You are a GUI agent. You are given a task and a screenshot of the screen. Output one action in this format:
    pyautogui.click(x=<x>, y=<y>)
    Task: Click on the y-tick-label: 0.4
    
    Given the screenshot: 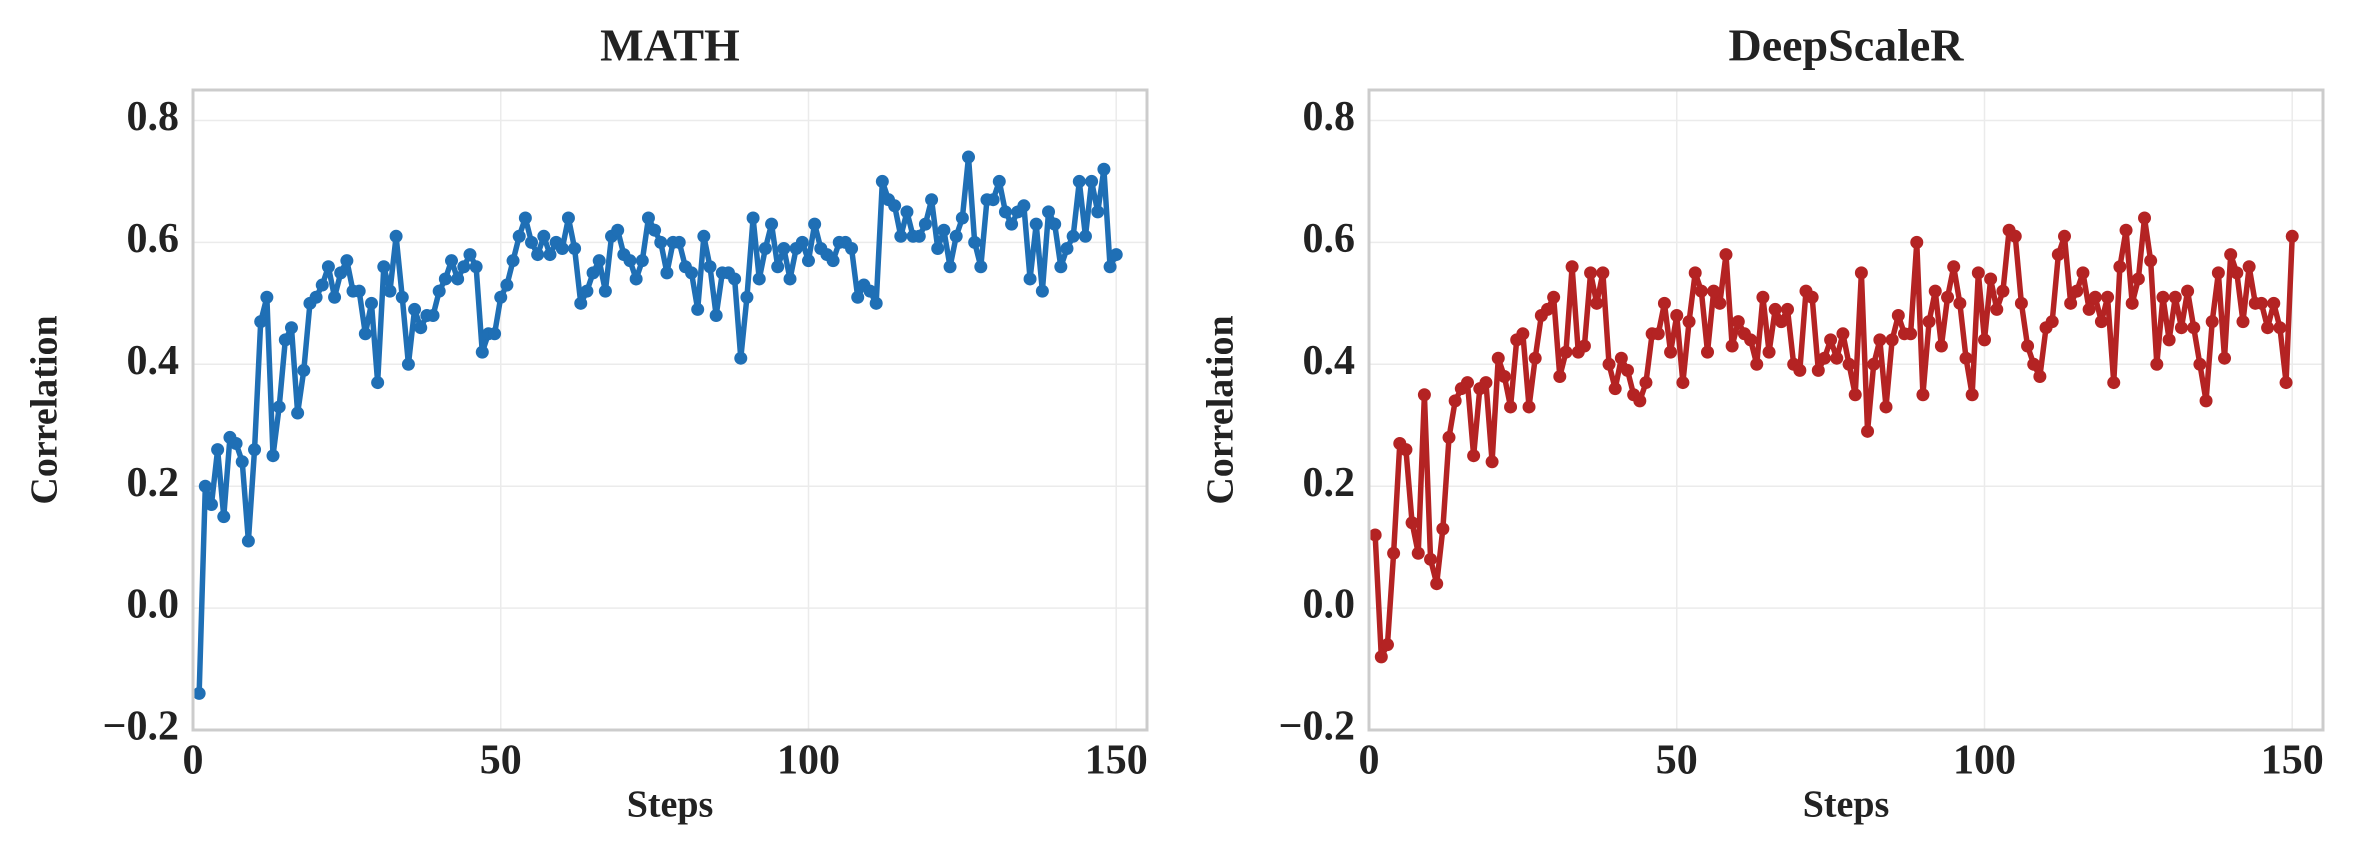 What is the action you would take?
    pyautogui.click(x=153, y=361)
    